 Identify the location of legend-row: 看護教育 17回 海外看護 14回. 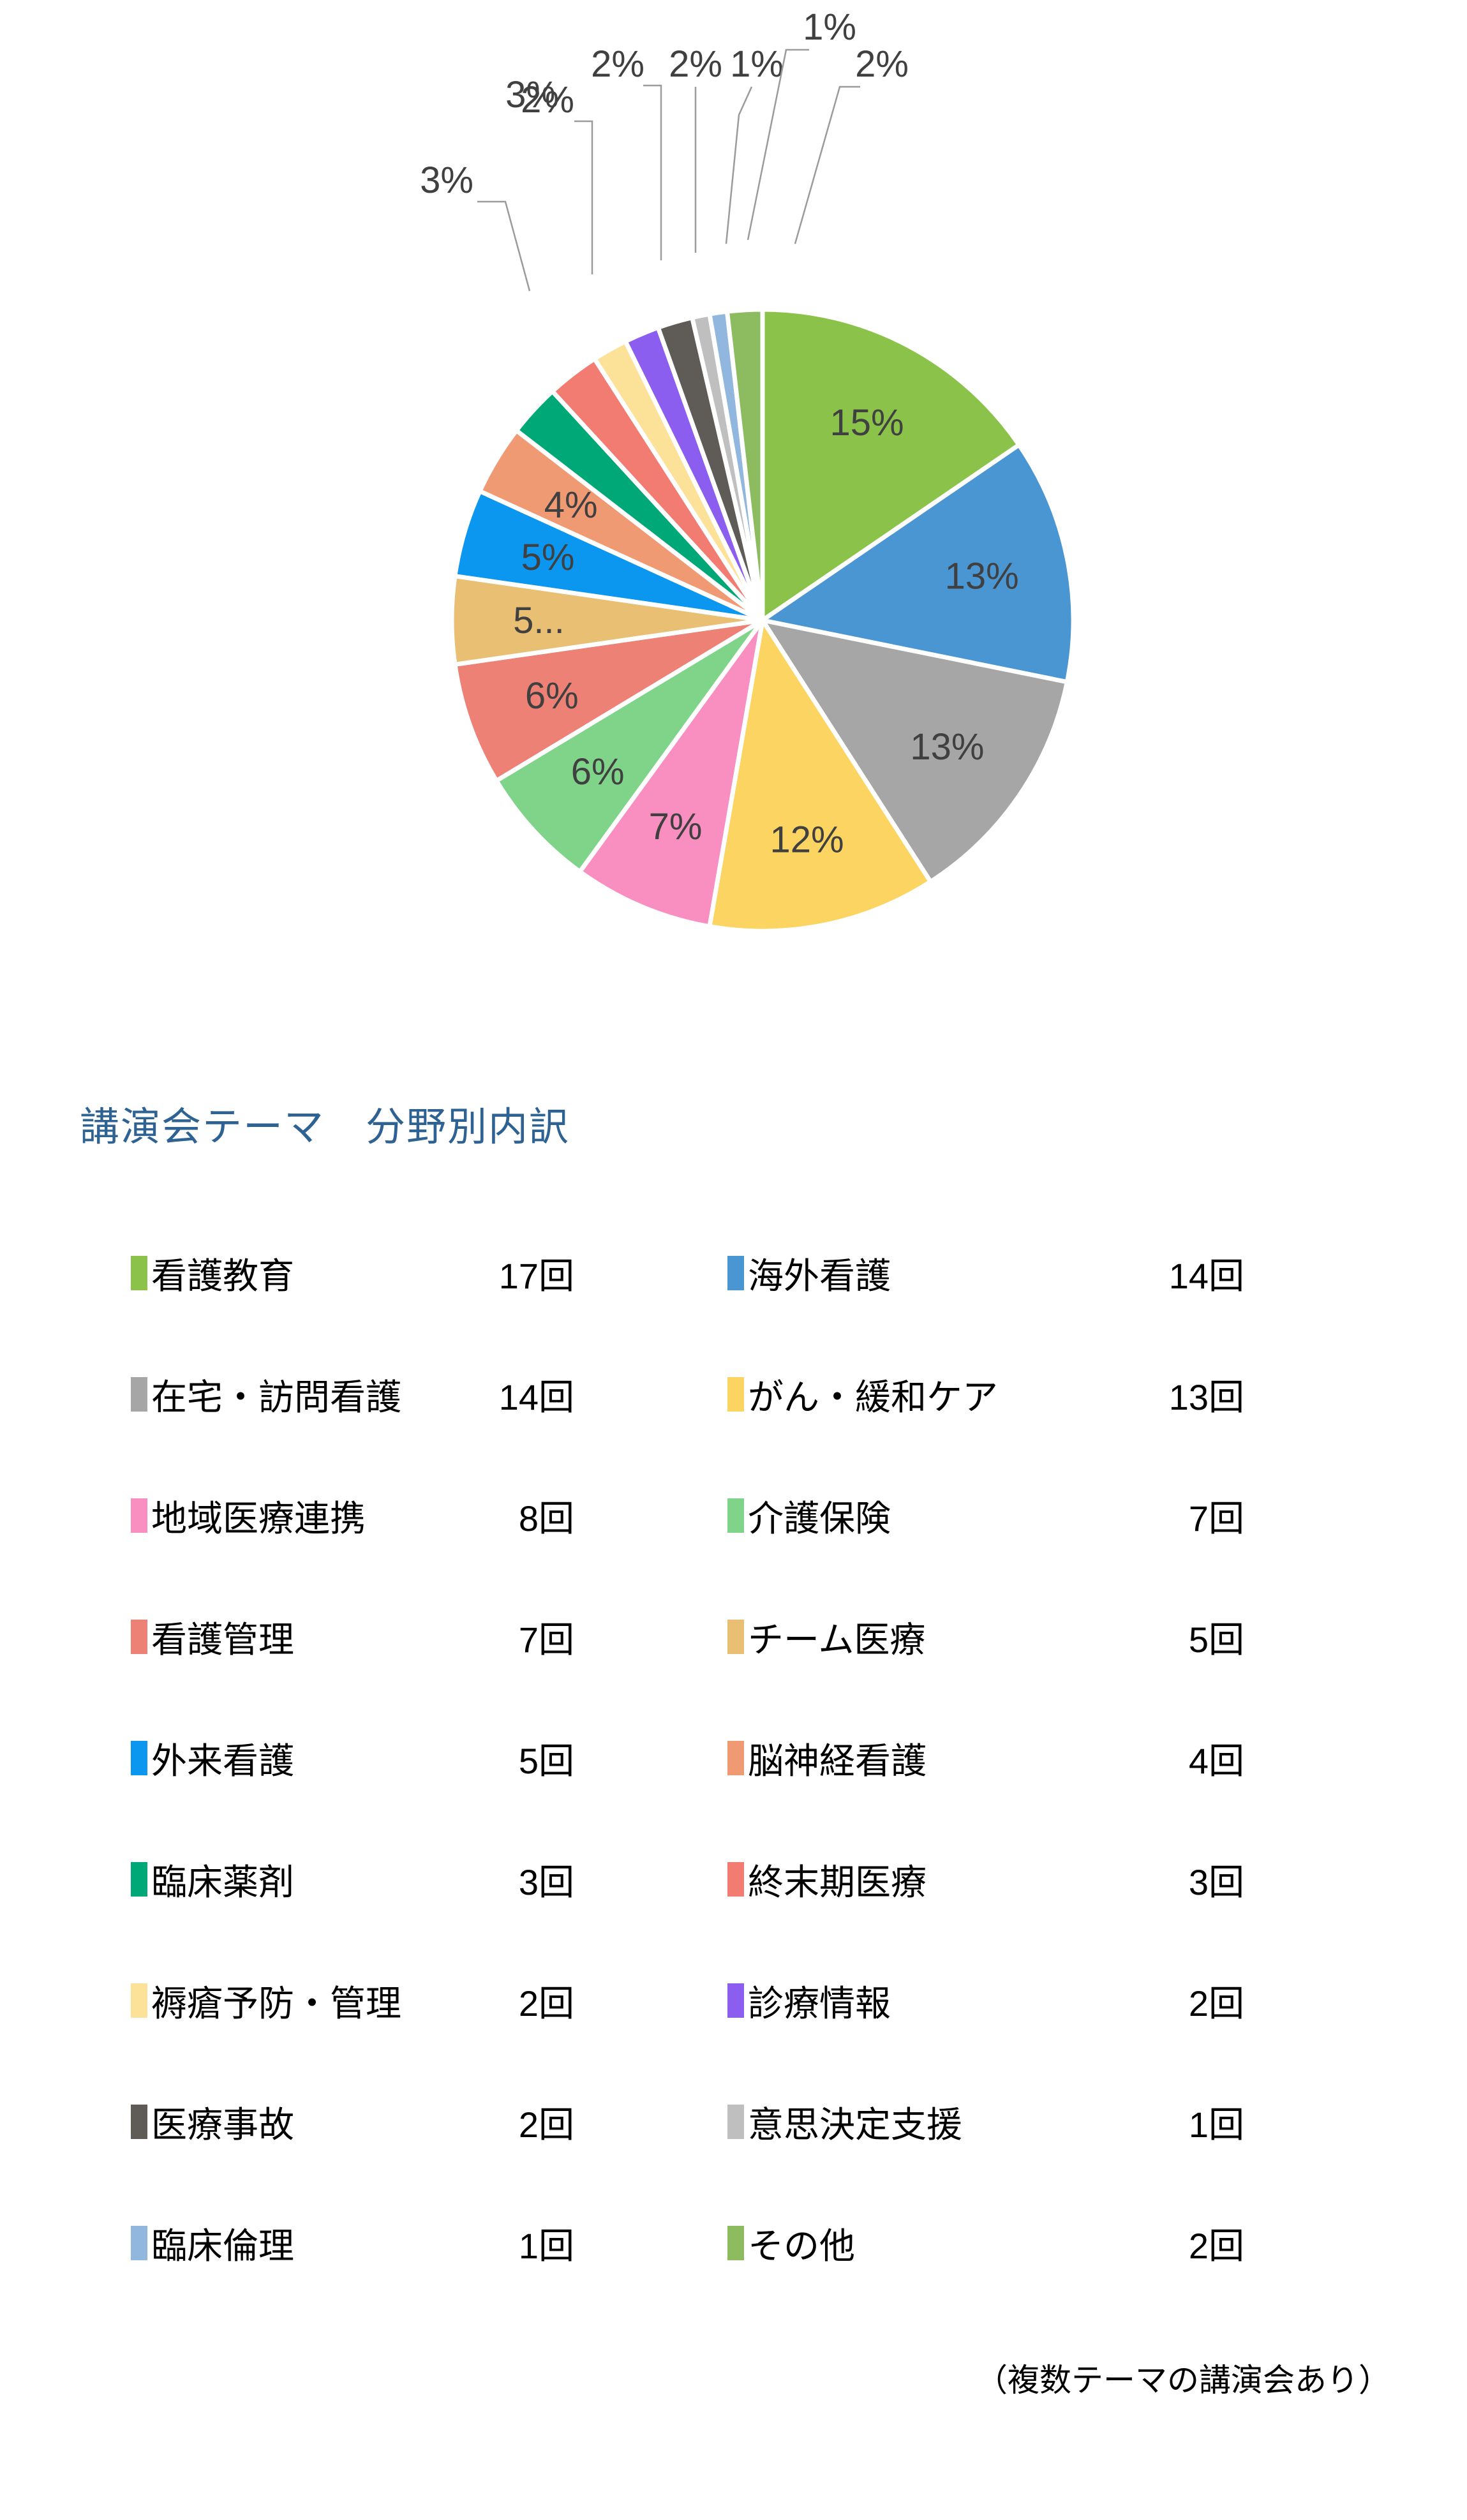
(733, 1273).